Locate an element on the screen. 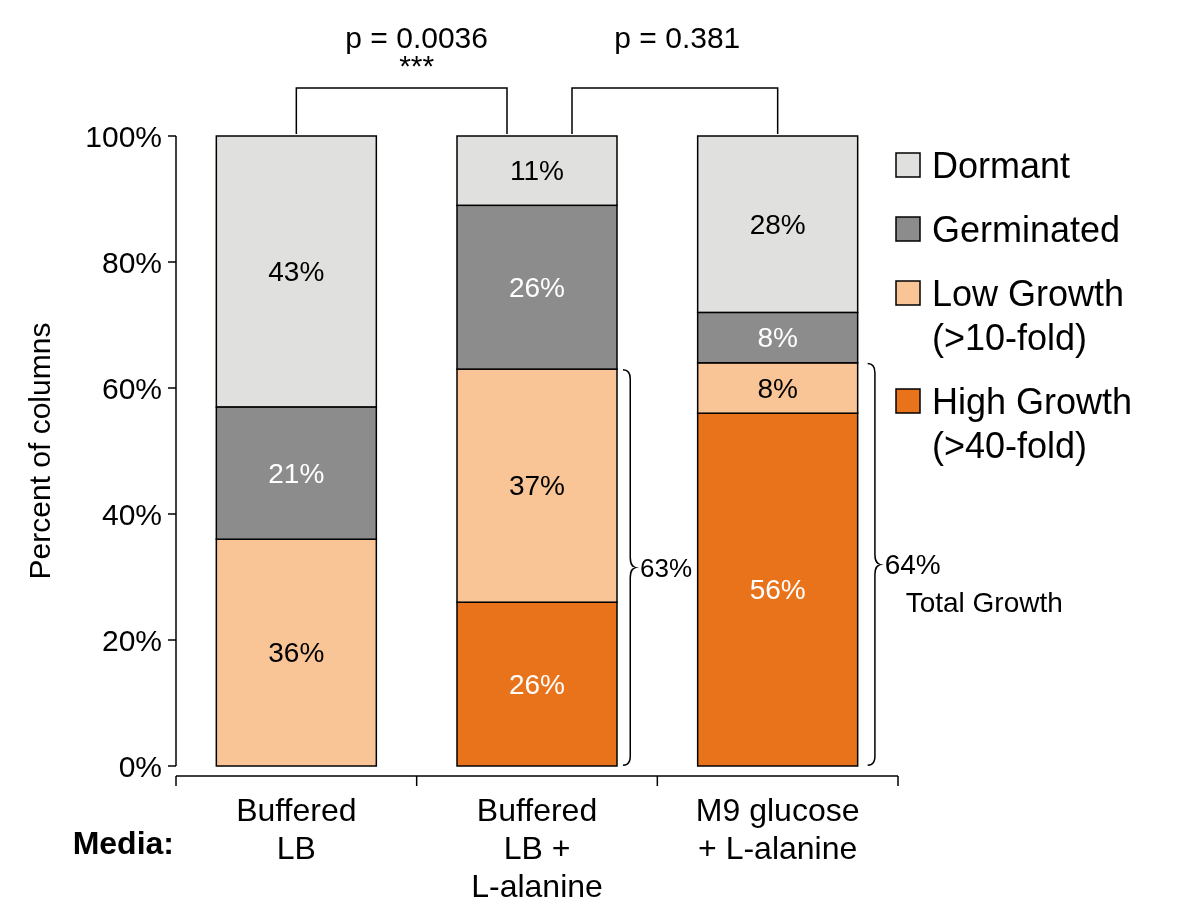  x-tick-label: Buffered LB is located at coordinates (296, 829).